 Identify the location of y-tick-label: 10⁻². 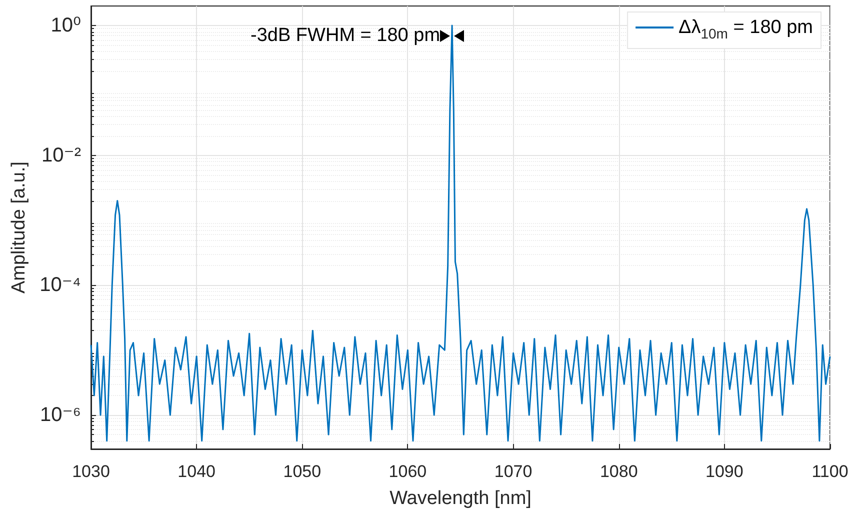
(62, 155).